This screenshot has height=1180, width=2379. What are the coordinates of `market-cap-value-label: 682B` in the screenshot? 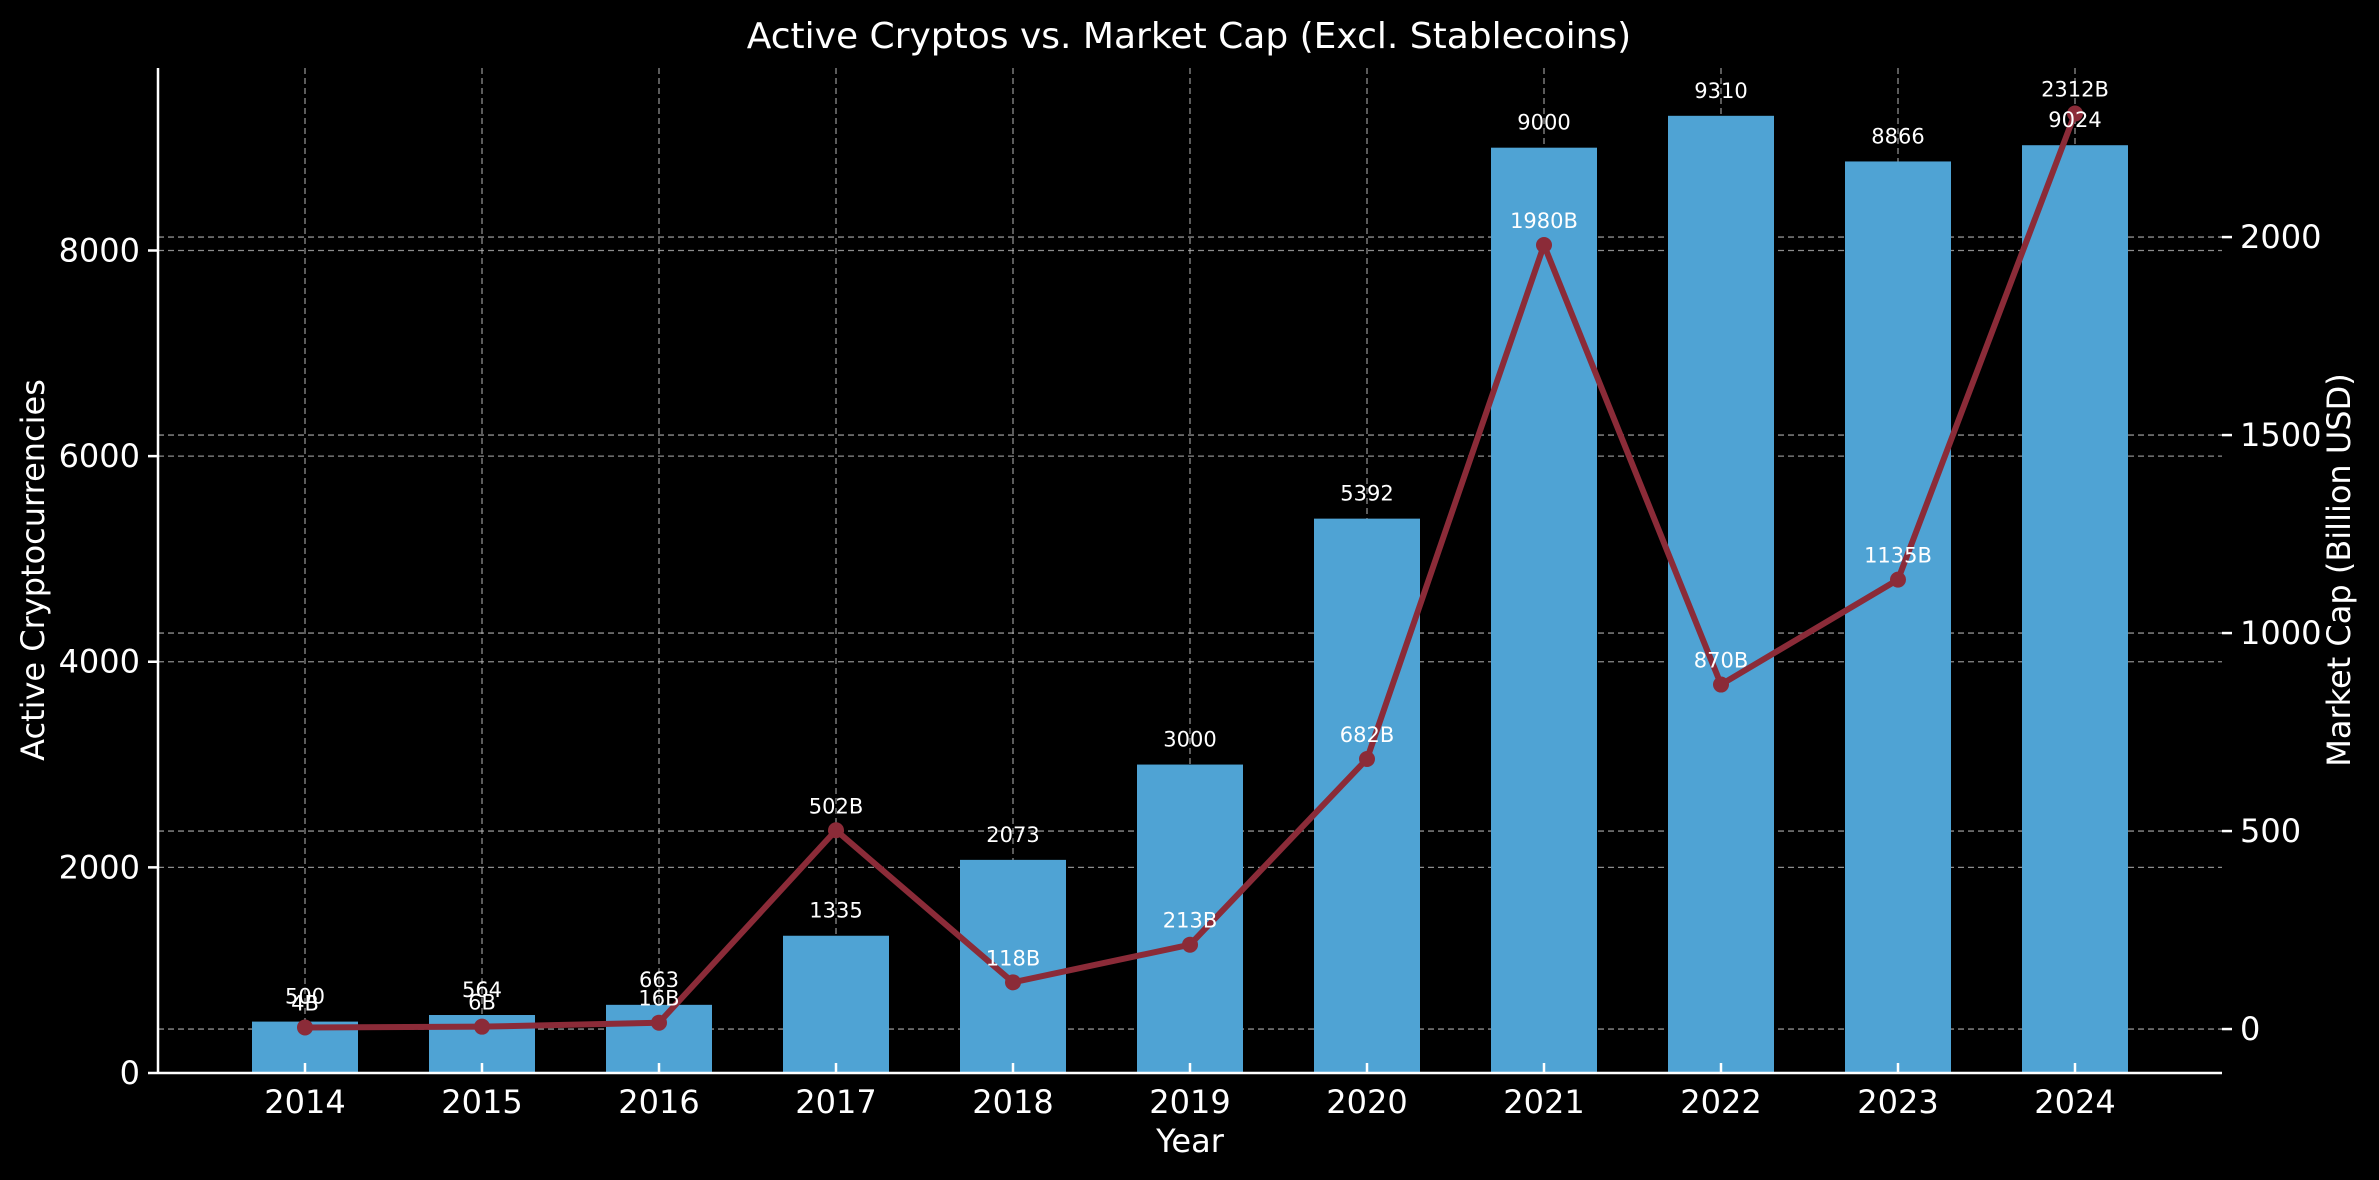 It's located at (1367, 735).